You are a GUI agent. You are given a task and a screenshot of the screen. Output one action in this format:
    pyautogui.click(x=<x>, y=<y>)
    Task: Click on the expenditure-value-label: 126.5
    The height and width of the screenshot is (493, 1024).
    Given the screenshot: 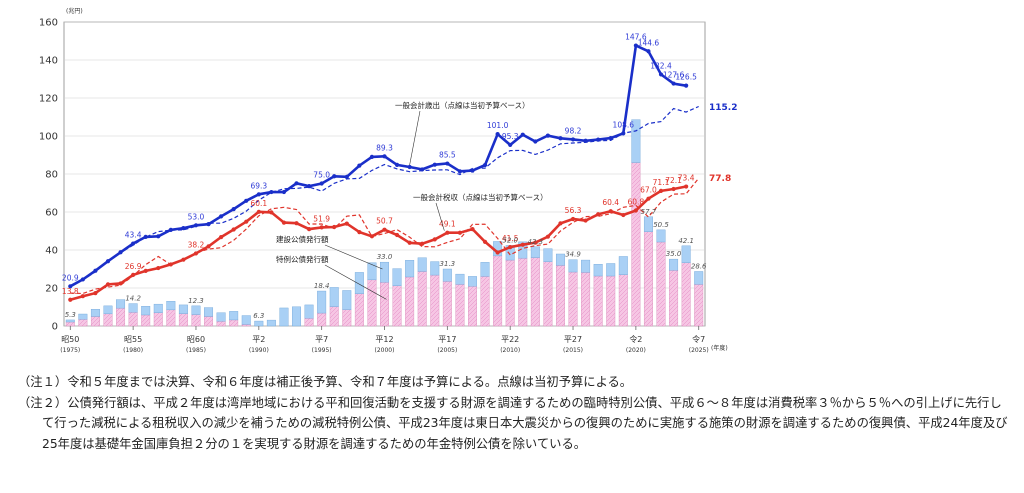 What is the action you would take?
    pyautogui.click(x=686, y=77)
    